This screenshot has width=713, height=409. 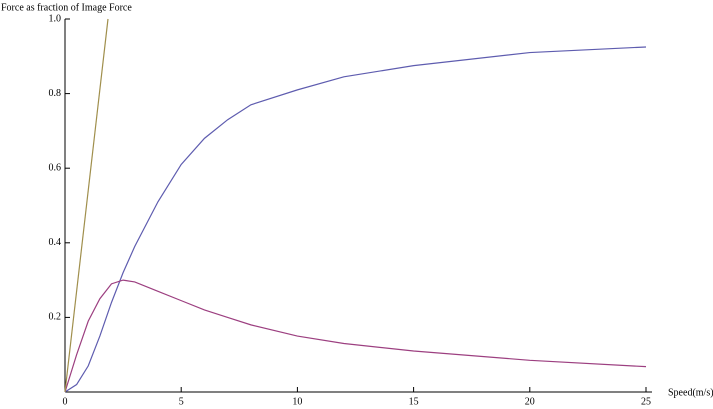 What do you see at coordinates (55, 317) in the screenshot?
I see `y-tick-label: 0.2` at bounding box center [55, 317].